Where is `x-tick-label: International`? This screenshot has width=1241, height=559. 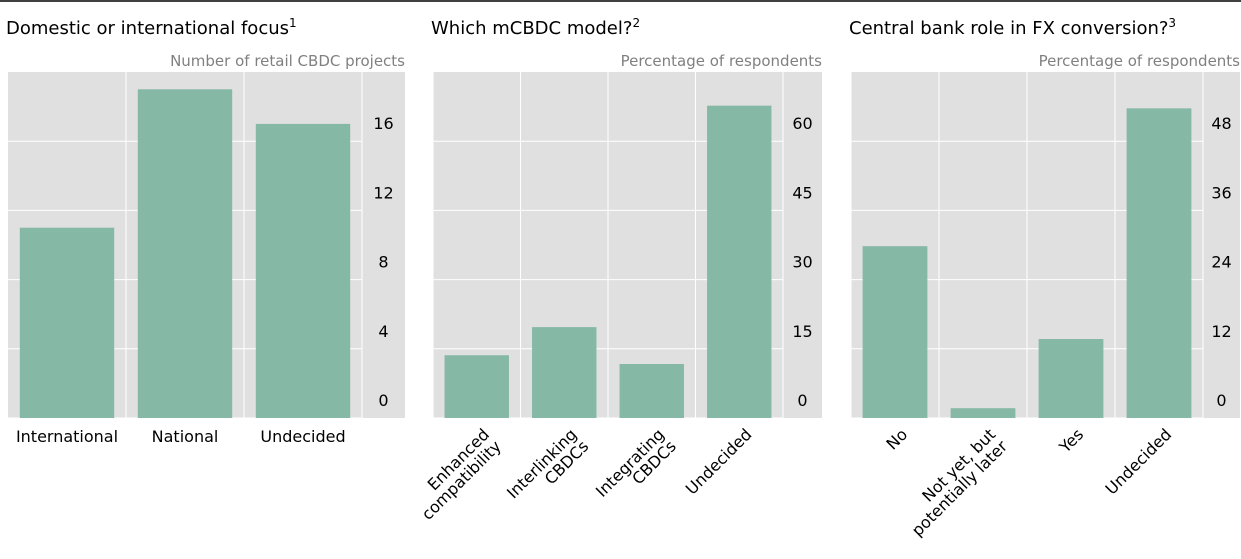
x-tick-label: International is located at coordinates (67, 436).